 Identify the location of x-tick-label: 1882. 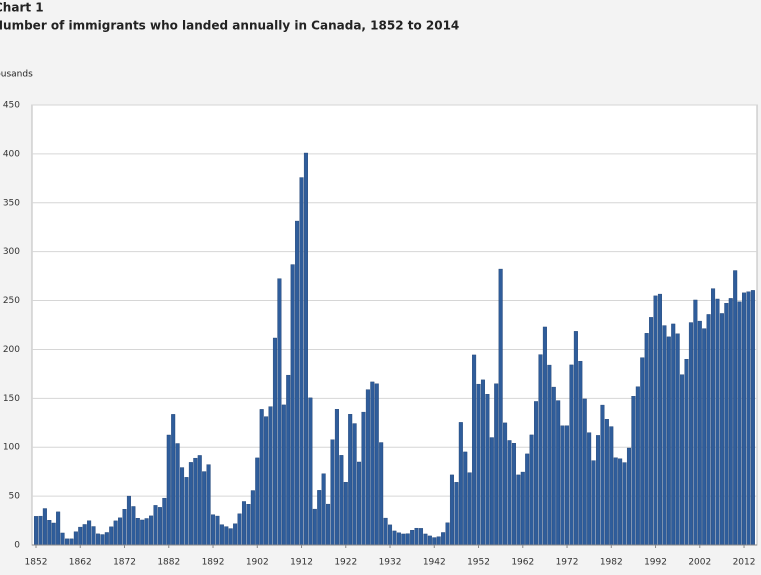
(168, 563).